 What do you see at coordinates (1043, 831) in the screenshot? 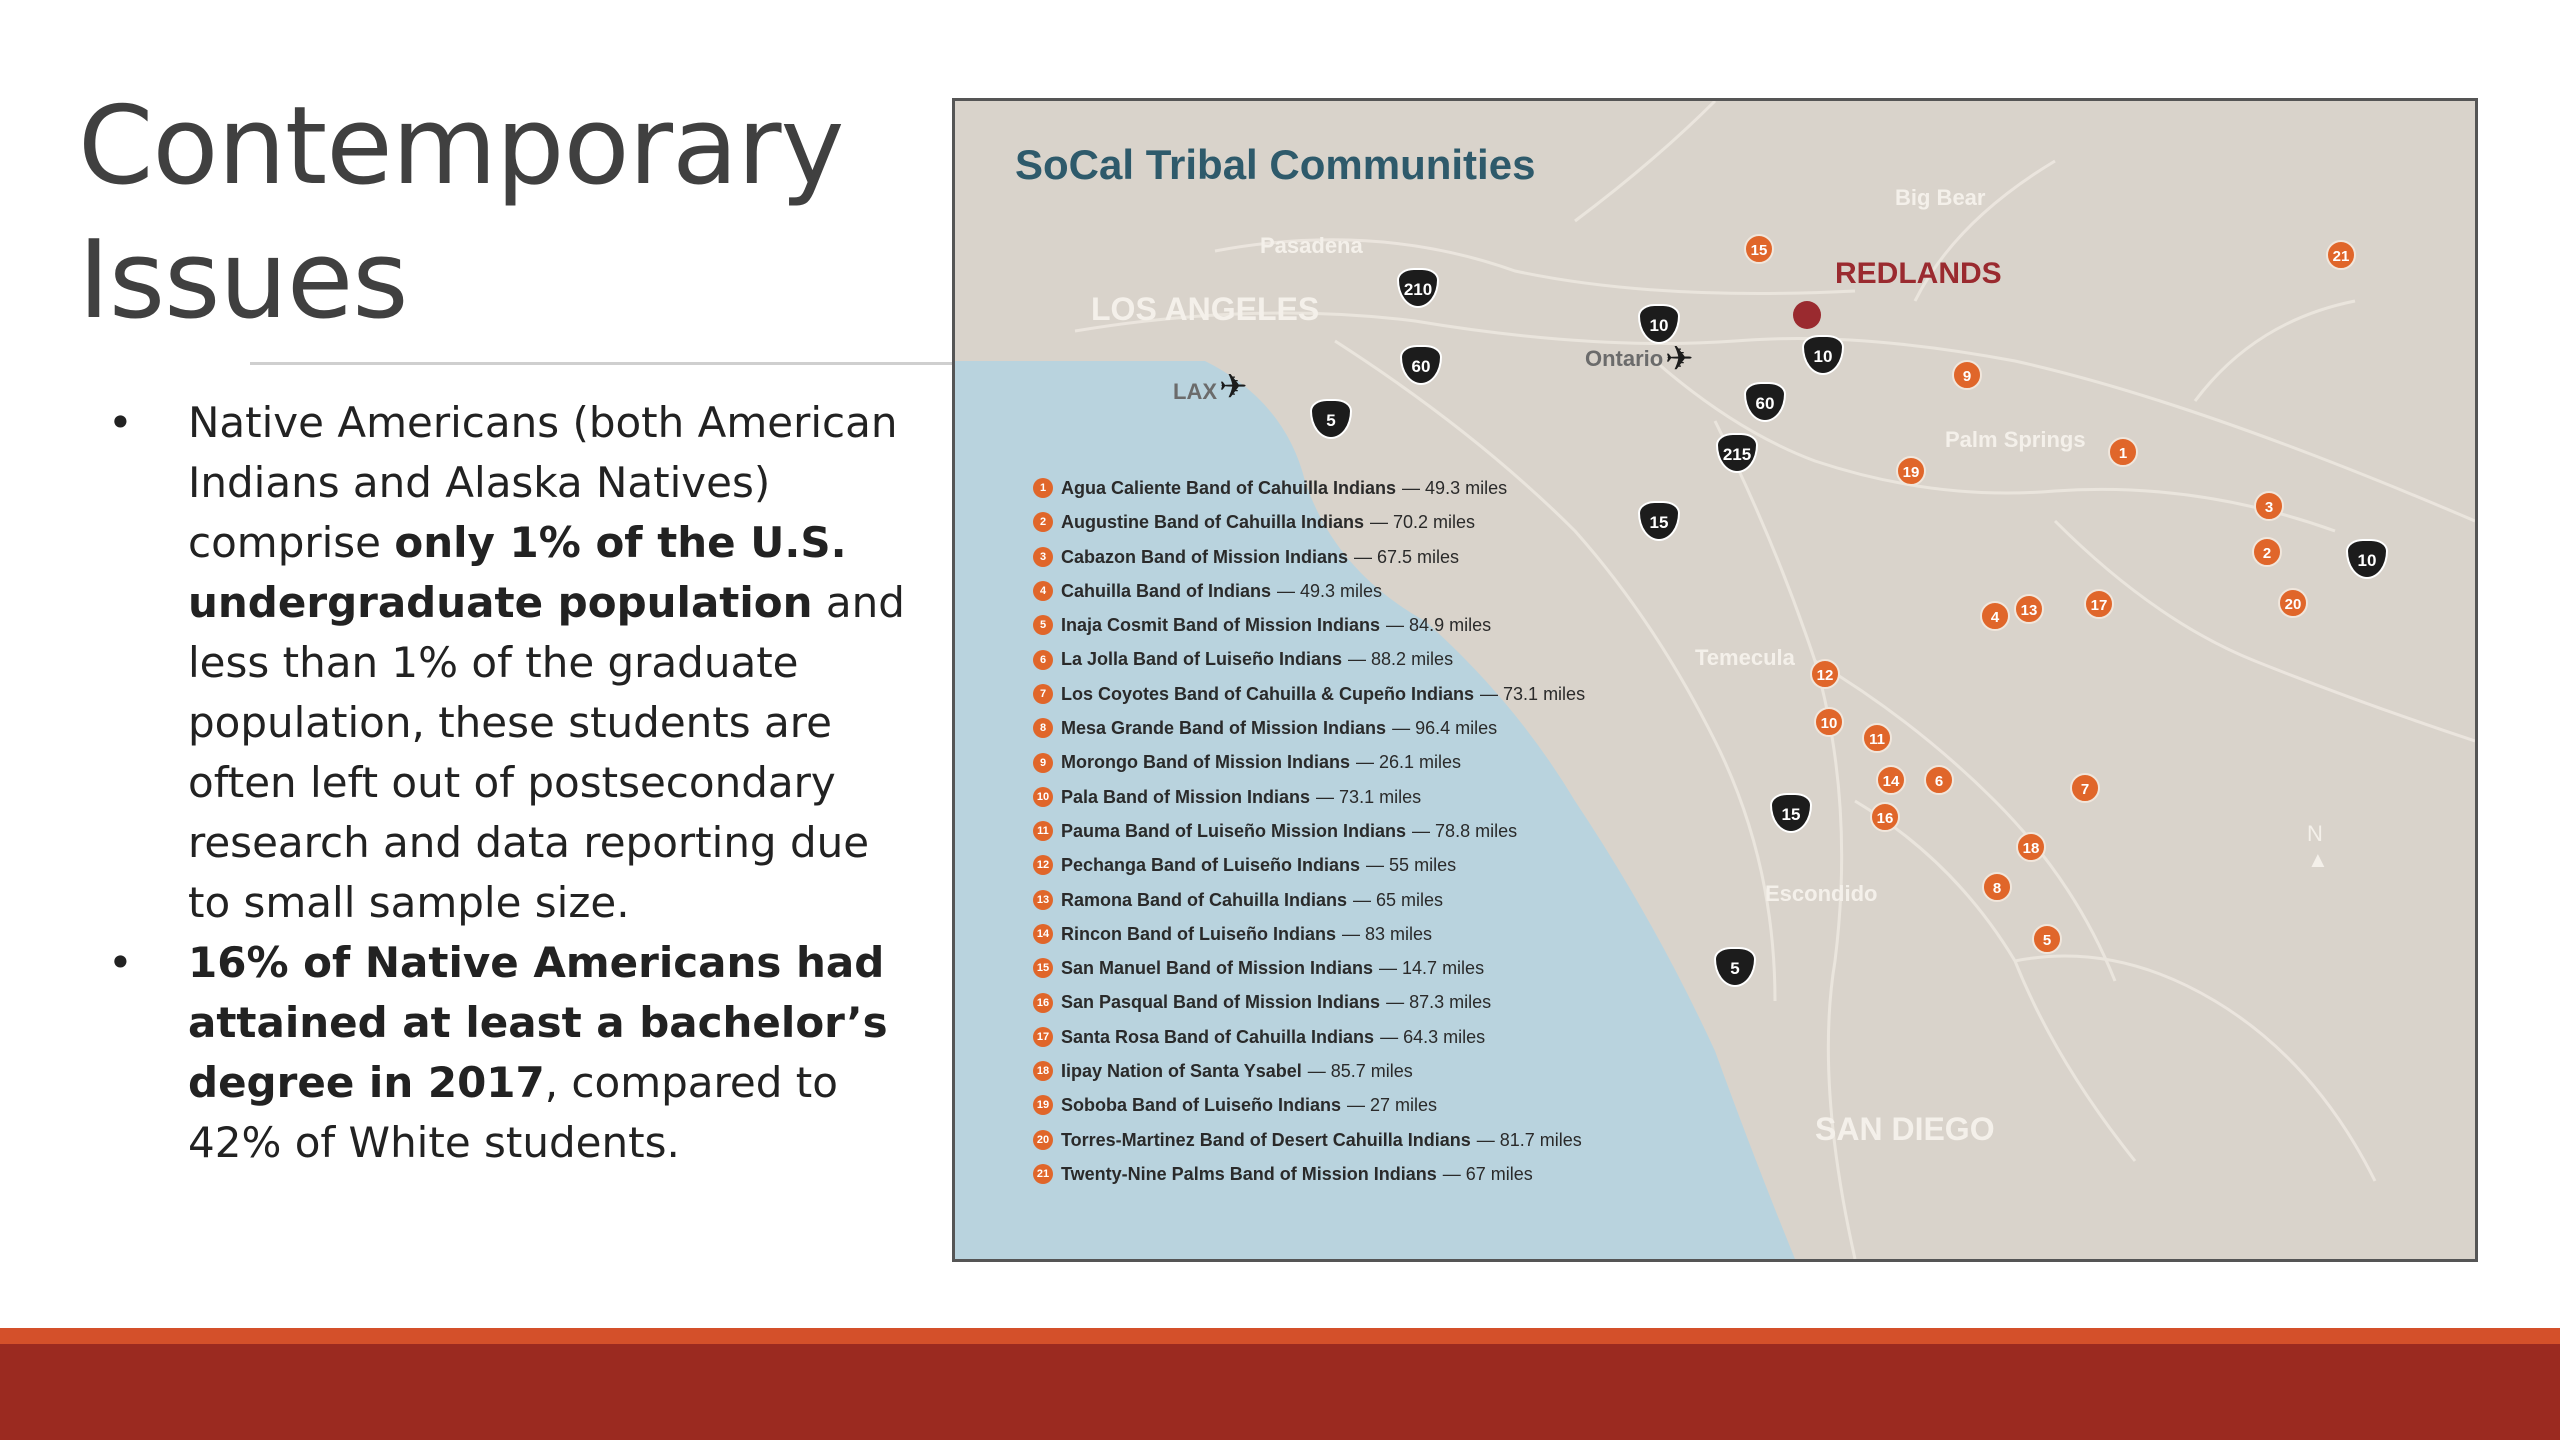
I see `legend-number: 11` at bounding box center [1043, 831].